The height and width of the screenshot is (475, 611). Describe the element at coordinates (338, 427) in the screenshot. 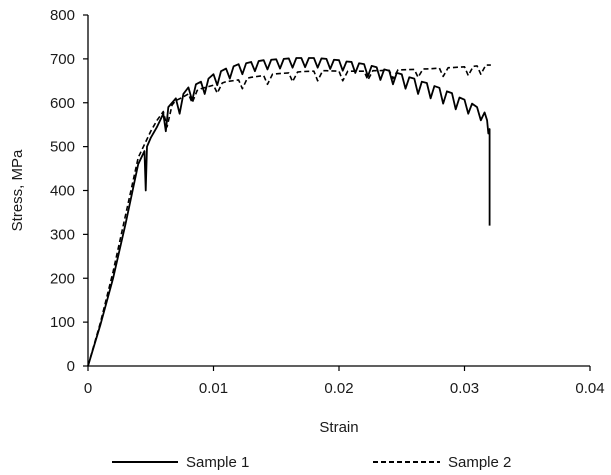

I see `x-axis-title: Strain` at that location.